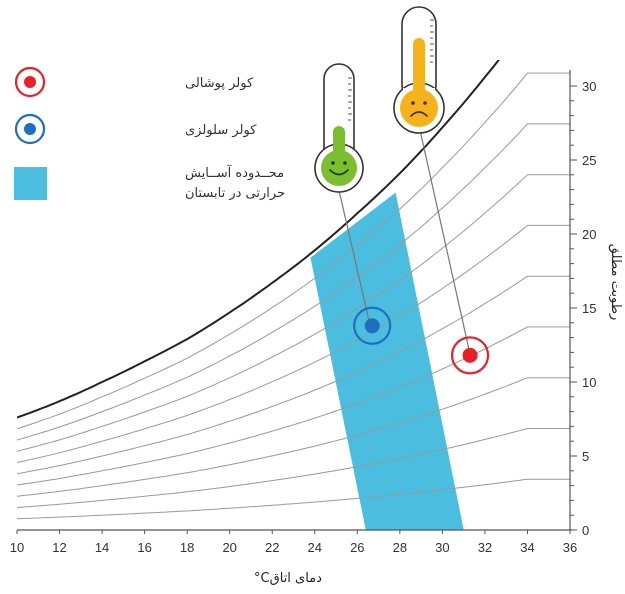  I want to click on x-tick-label: 36, so click(570, 547).